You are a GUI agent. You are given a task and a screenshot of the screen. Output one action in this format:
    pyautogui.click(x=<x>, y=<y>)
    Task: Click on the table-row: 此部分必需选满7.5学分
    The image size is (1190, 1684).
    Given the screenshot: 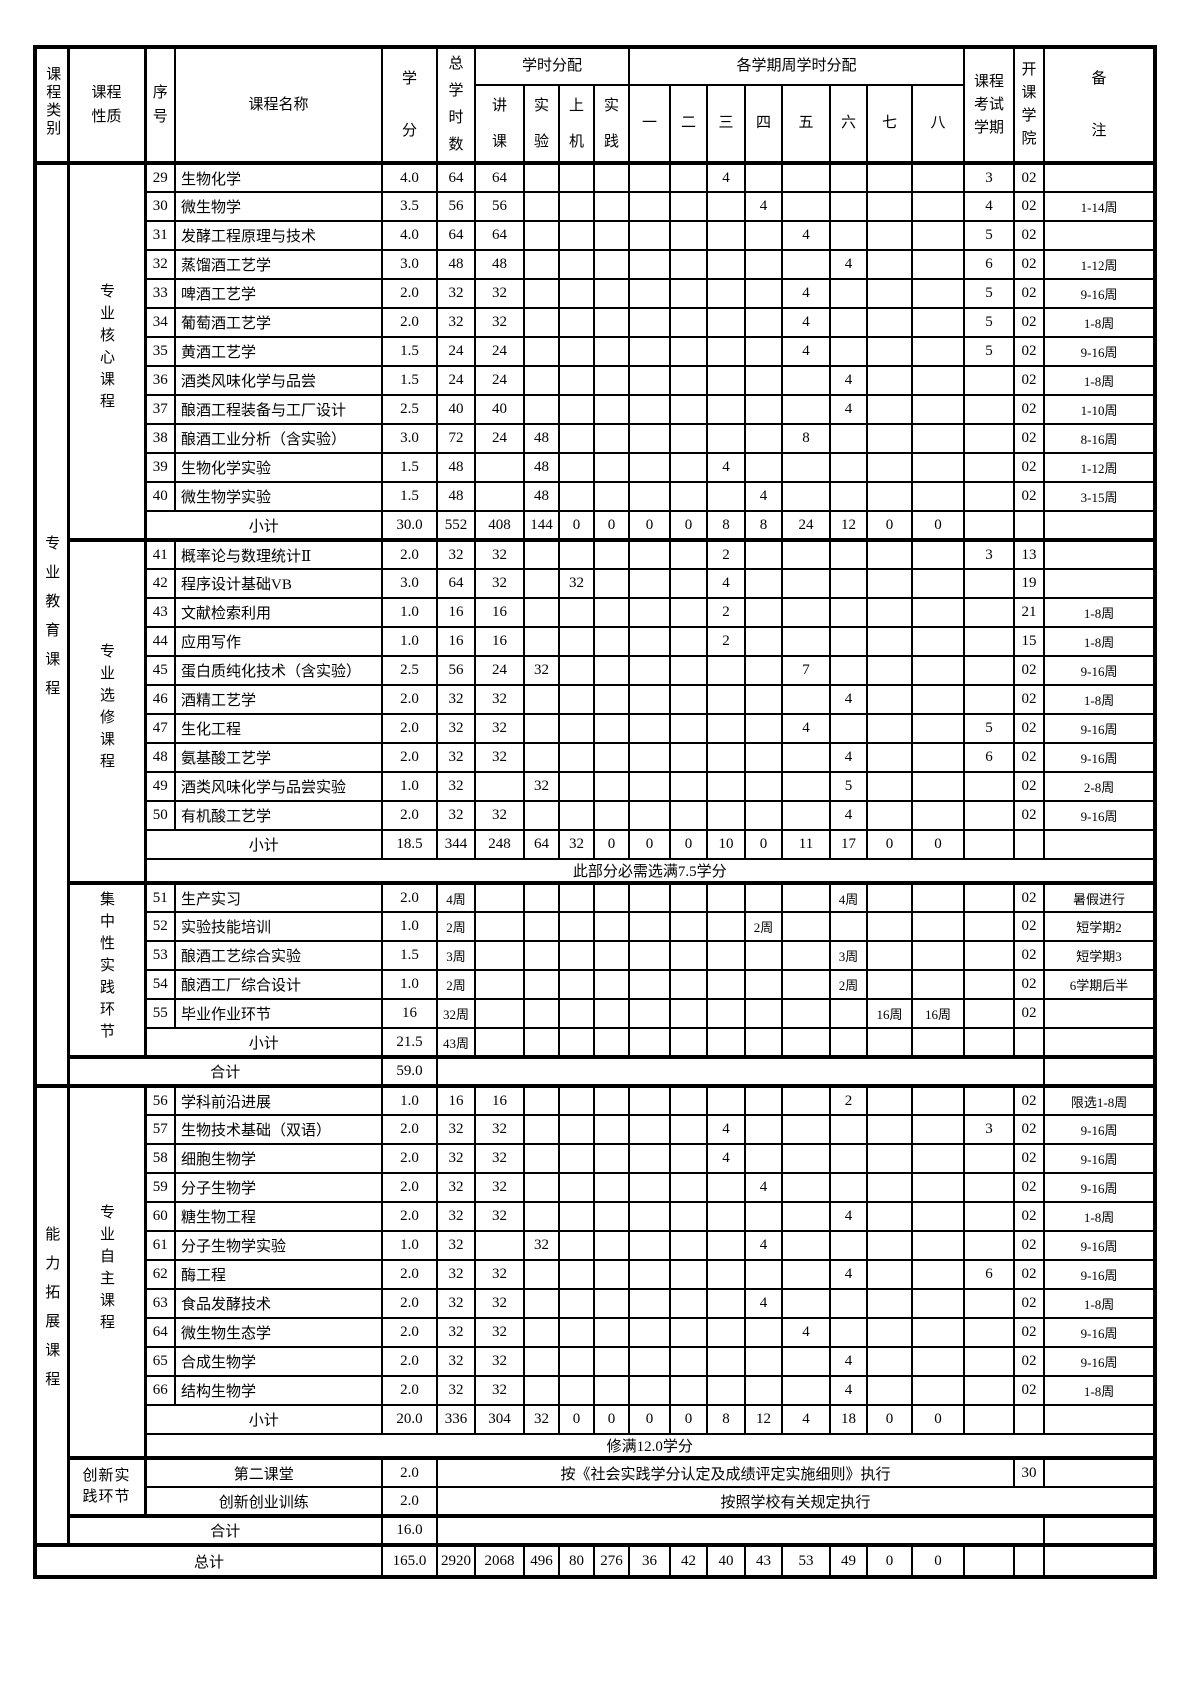 What is the action you would take?
    pyautogui.click(x=596, y=871)
    